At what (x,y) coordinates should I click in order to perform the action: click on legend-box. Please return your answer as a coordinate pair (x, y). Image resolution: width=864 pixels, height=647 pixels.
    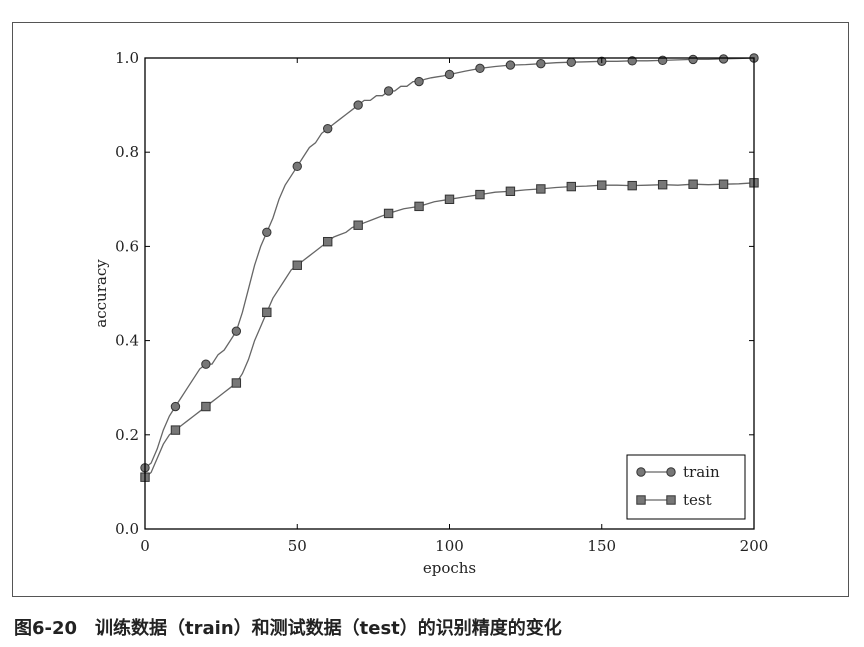
    Looking at the image, I should click on (686, 487).